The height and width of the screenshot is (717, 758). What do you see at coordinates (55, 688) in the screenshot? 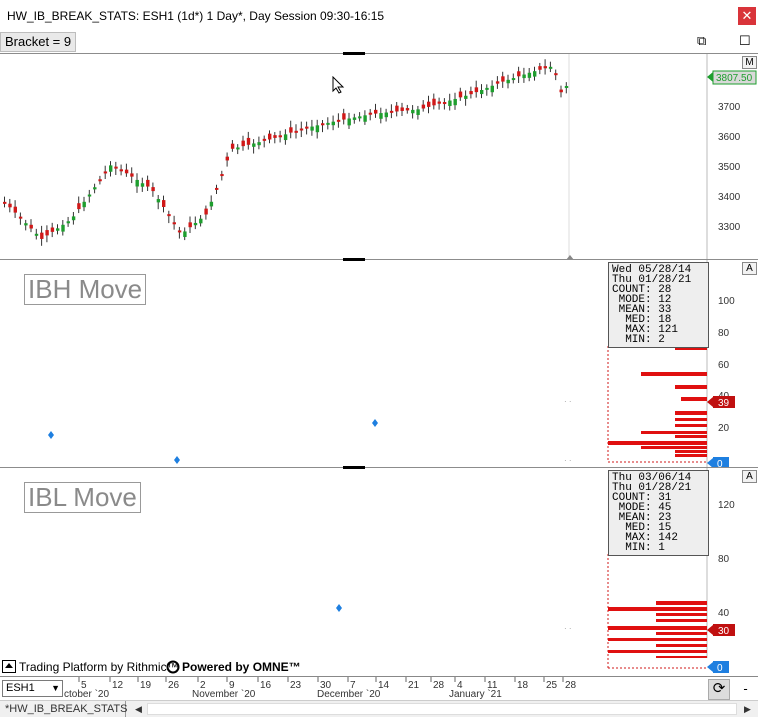
I see `chevron-down-icon: ▼` at bounding box center [55, 688].